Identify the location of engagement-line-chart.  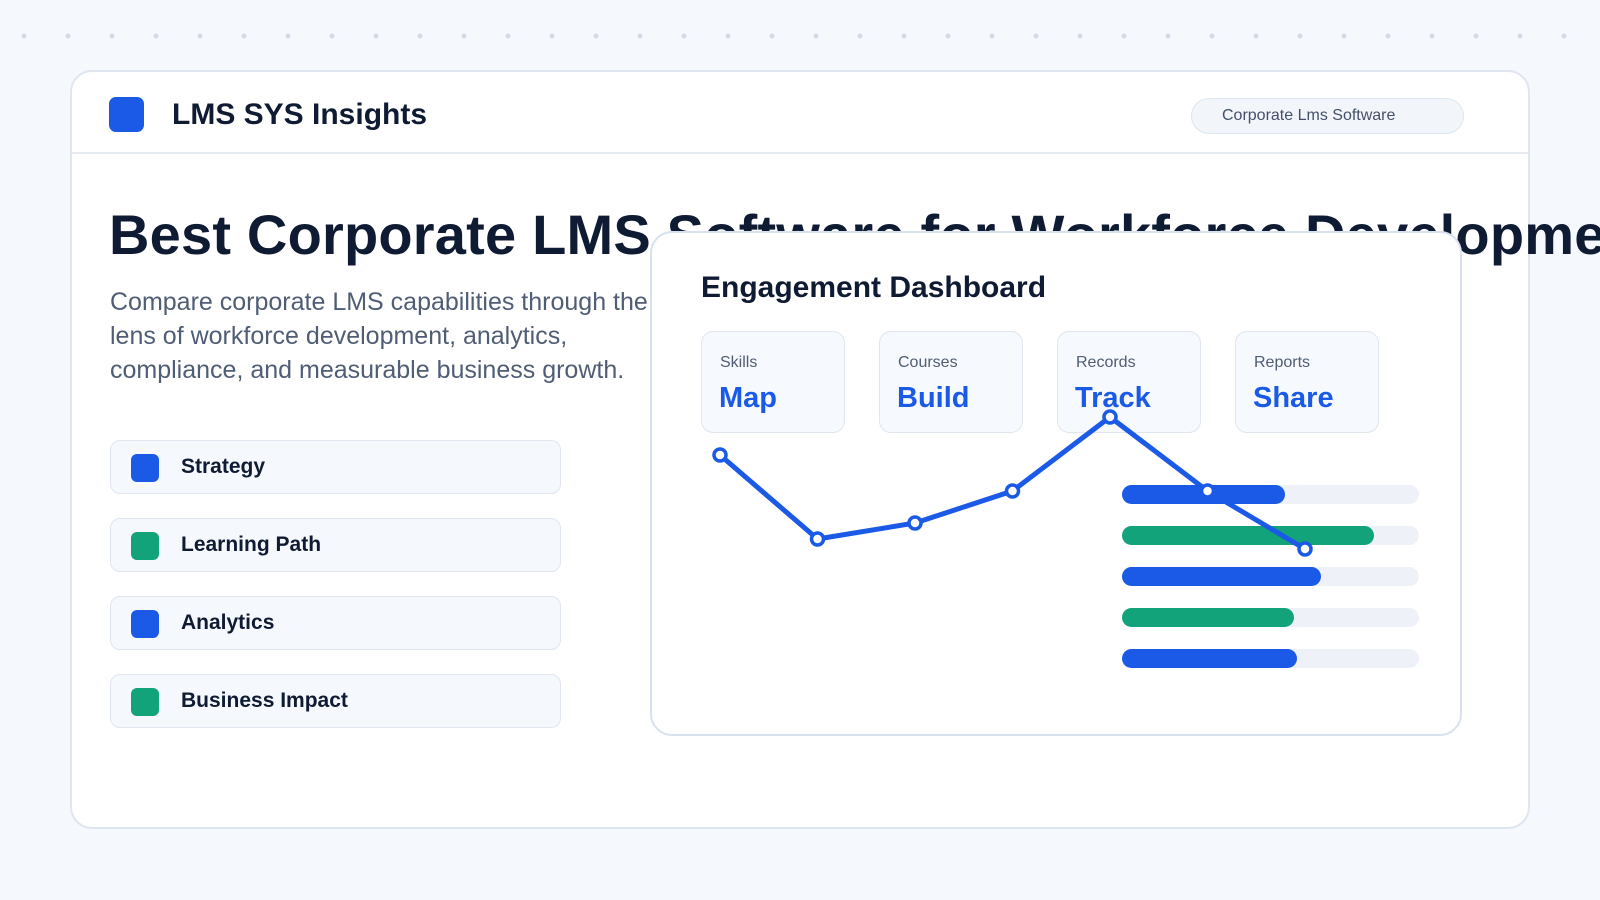
(1012, 483).